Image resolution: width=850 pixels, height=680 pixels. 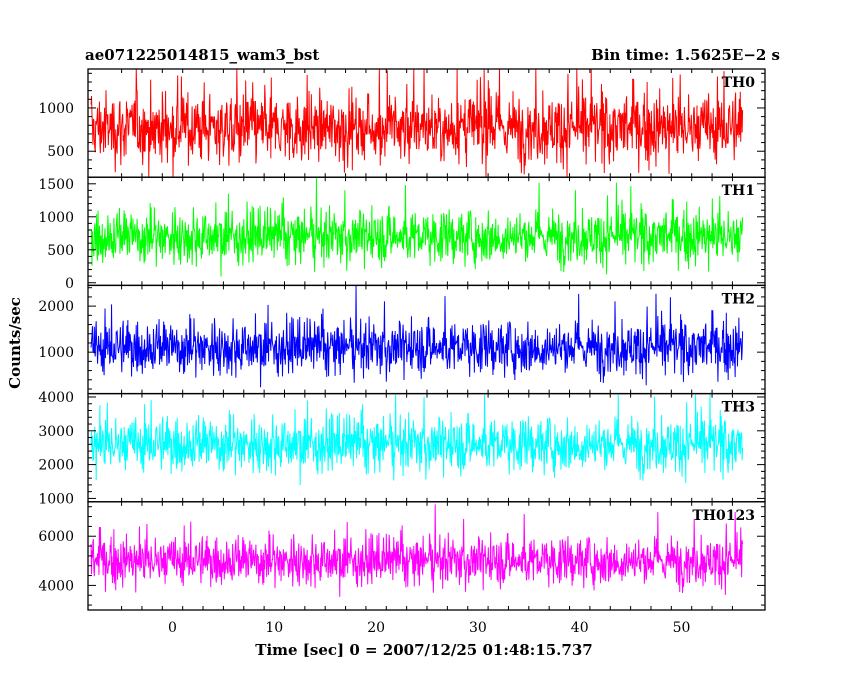 What do you see at coordinates (478, 628) in the screenshot?
I see `x-tick-label: 30` at bounding box center [478, 628].